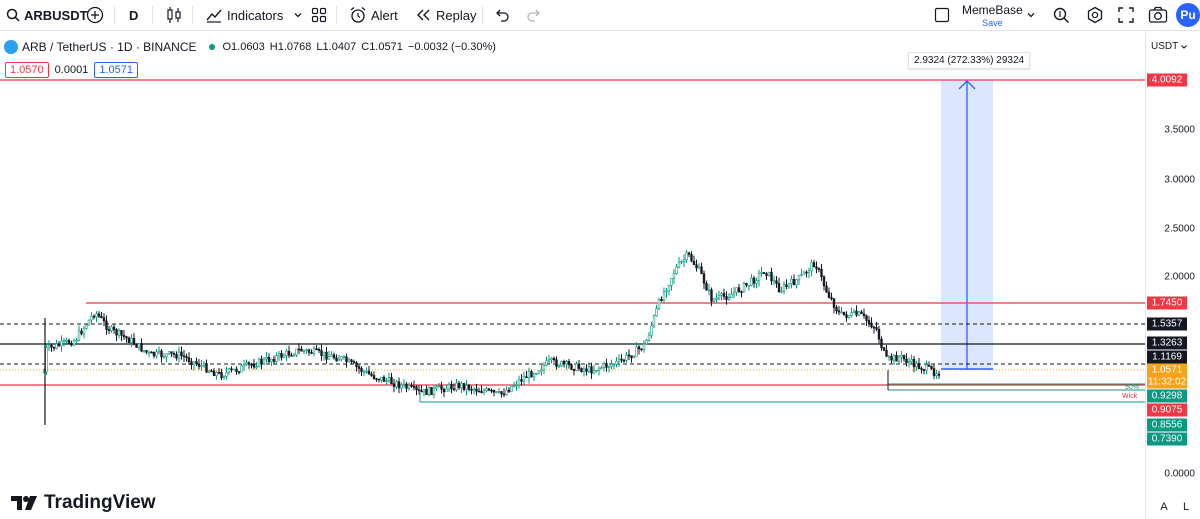 Image resolution: width=1200 pixels, height=519 pixels. What do you see at coordinates (445, 15) in the screenshot?
I see `replay-button: Replay` at bounding box center [445, 15].